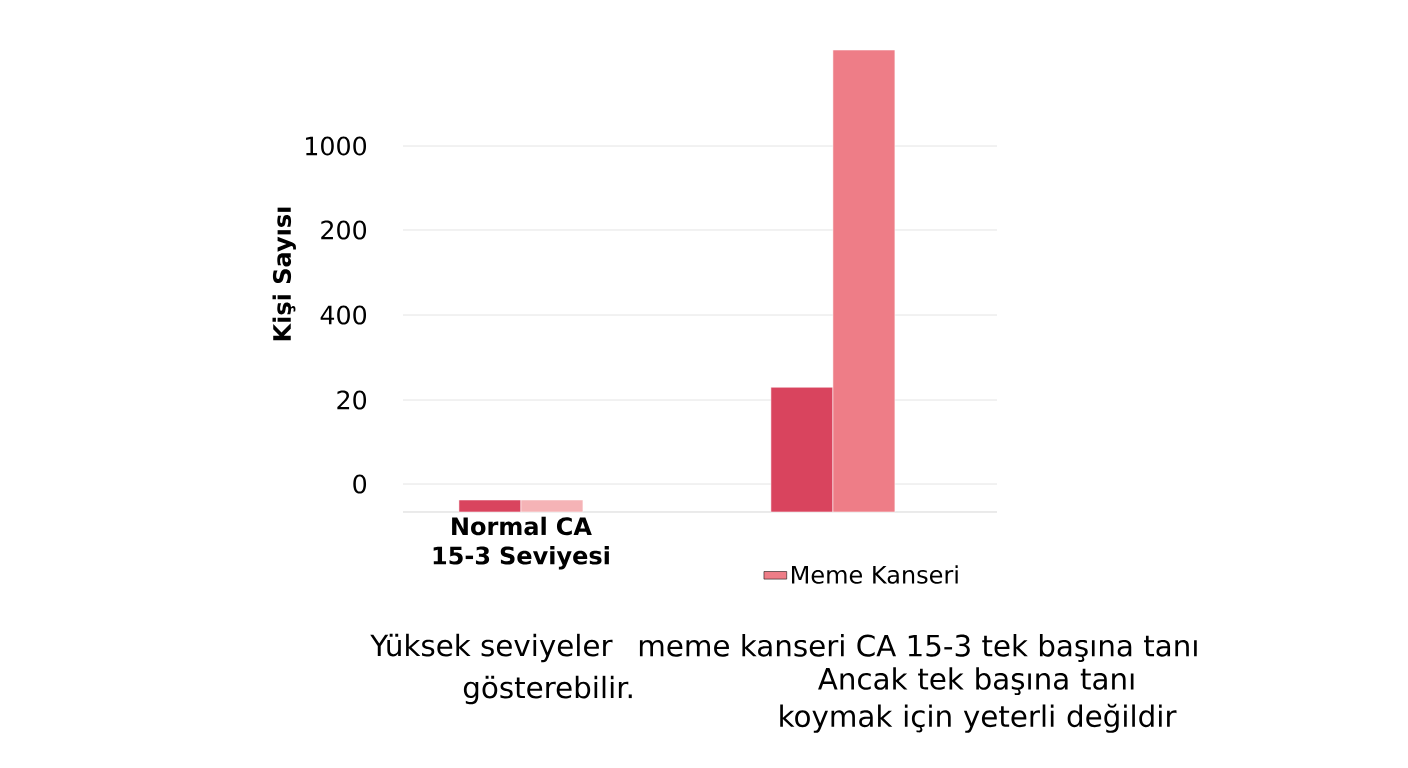 This screenshot has height=768, width=1408. I want to click on x-tick-label: Normal CA 15-3 Seviyesi, so click(521, 543).